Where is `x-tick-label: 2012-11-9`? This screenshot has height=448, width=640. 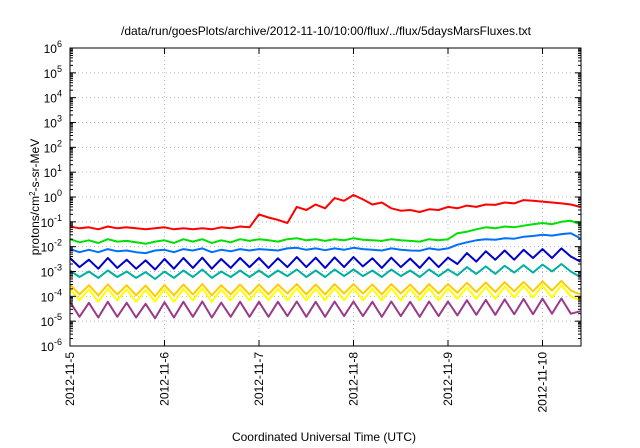
x-tick-label: 2012-11-9 is located at coordinates (448, 379).